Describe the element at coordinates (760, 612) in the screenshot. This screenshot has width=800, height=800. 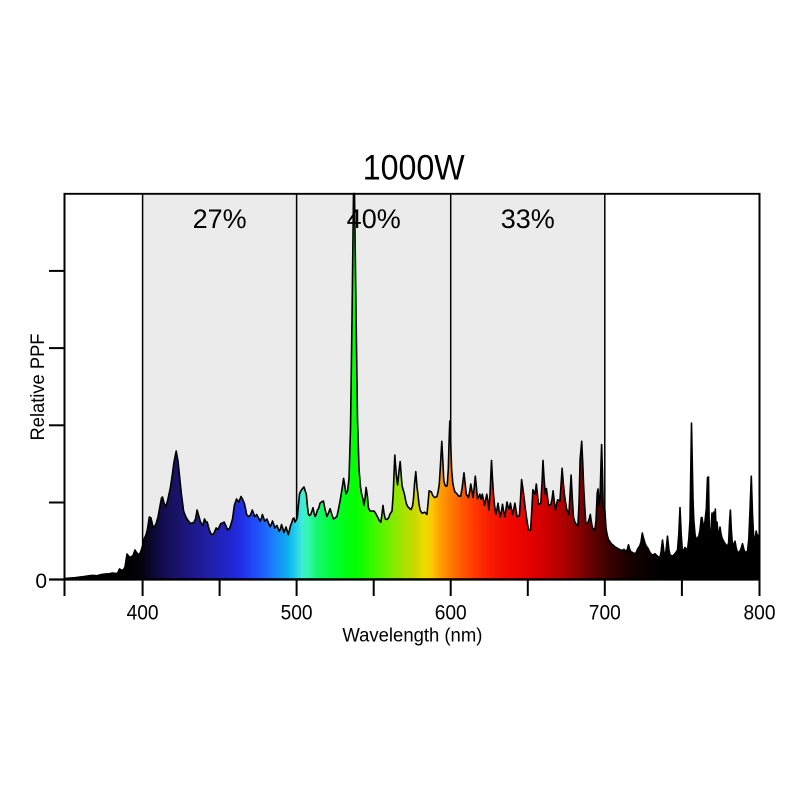
I see `svg-text: 800` at that location.